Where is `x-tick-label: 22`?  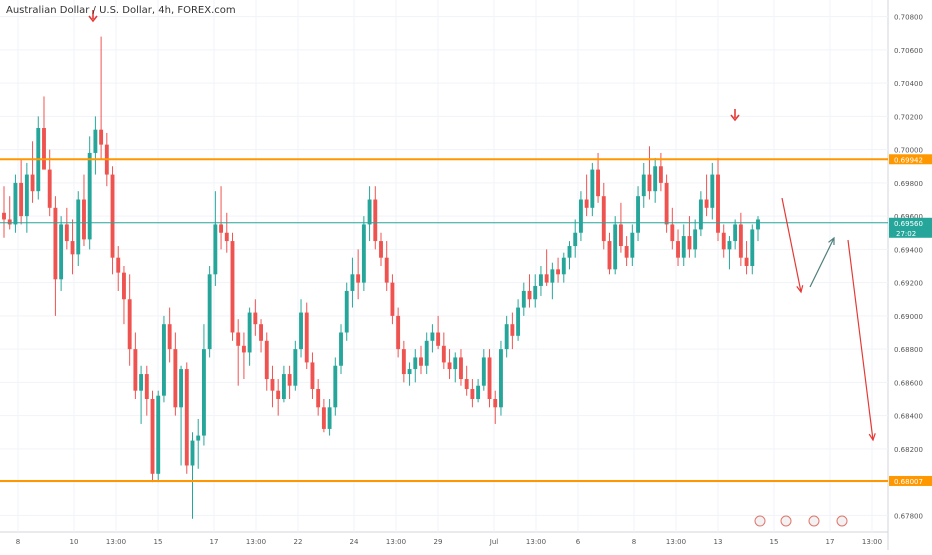
x-tick-label: 22 is located at coordinates (298, 542).